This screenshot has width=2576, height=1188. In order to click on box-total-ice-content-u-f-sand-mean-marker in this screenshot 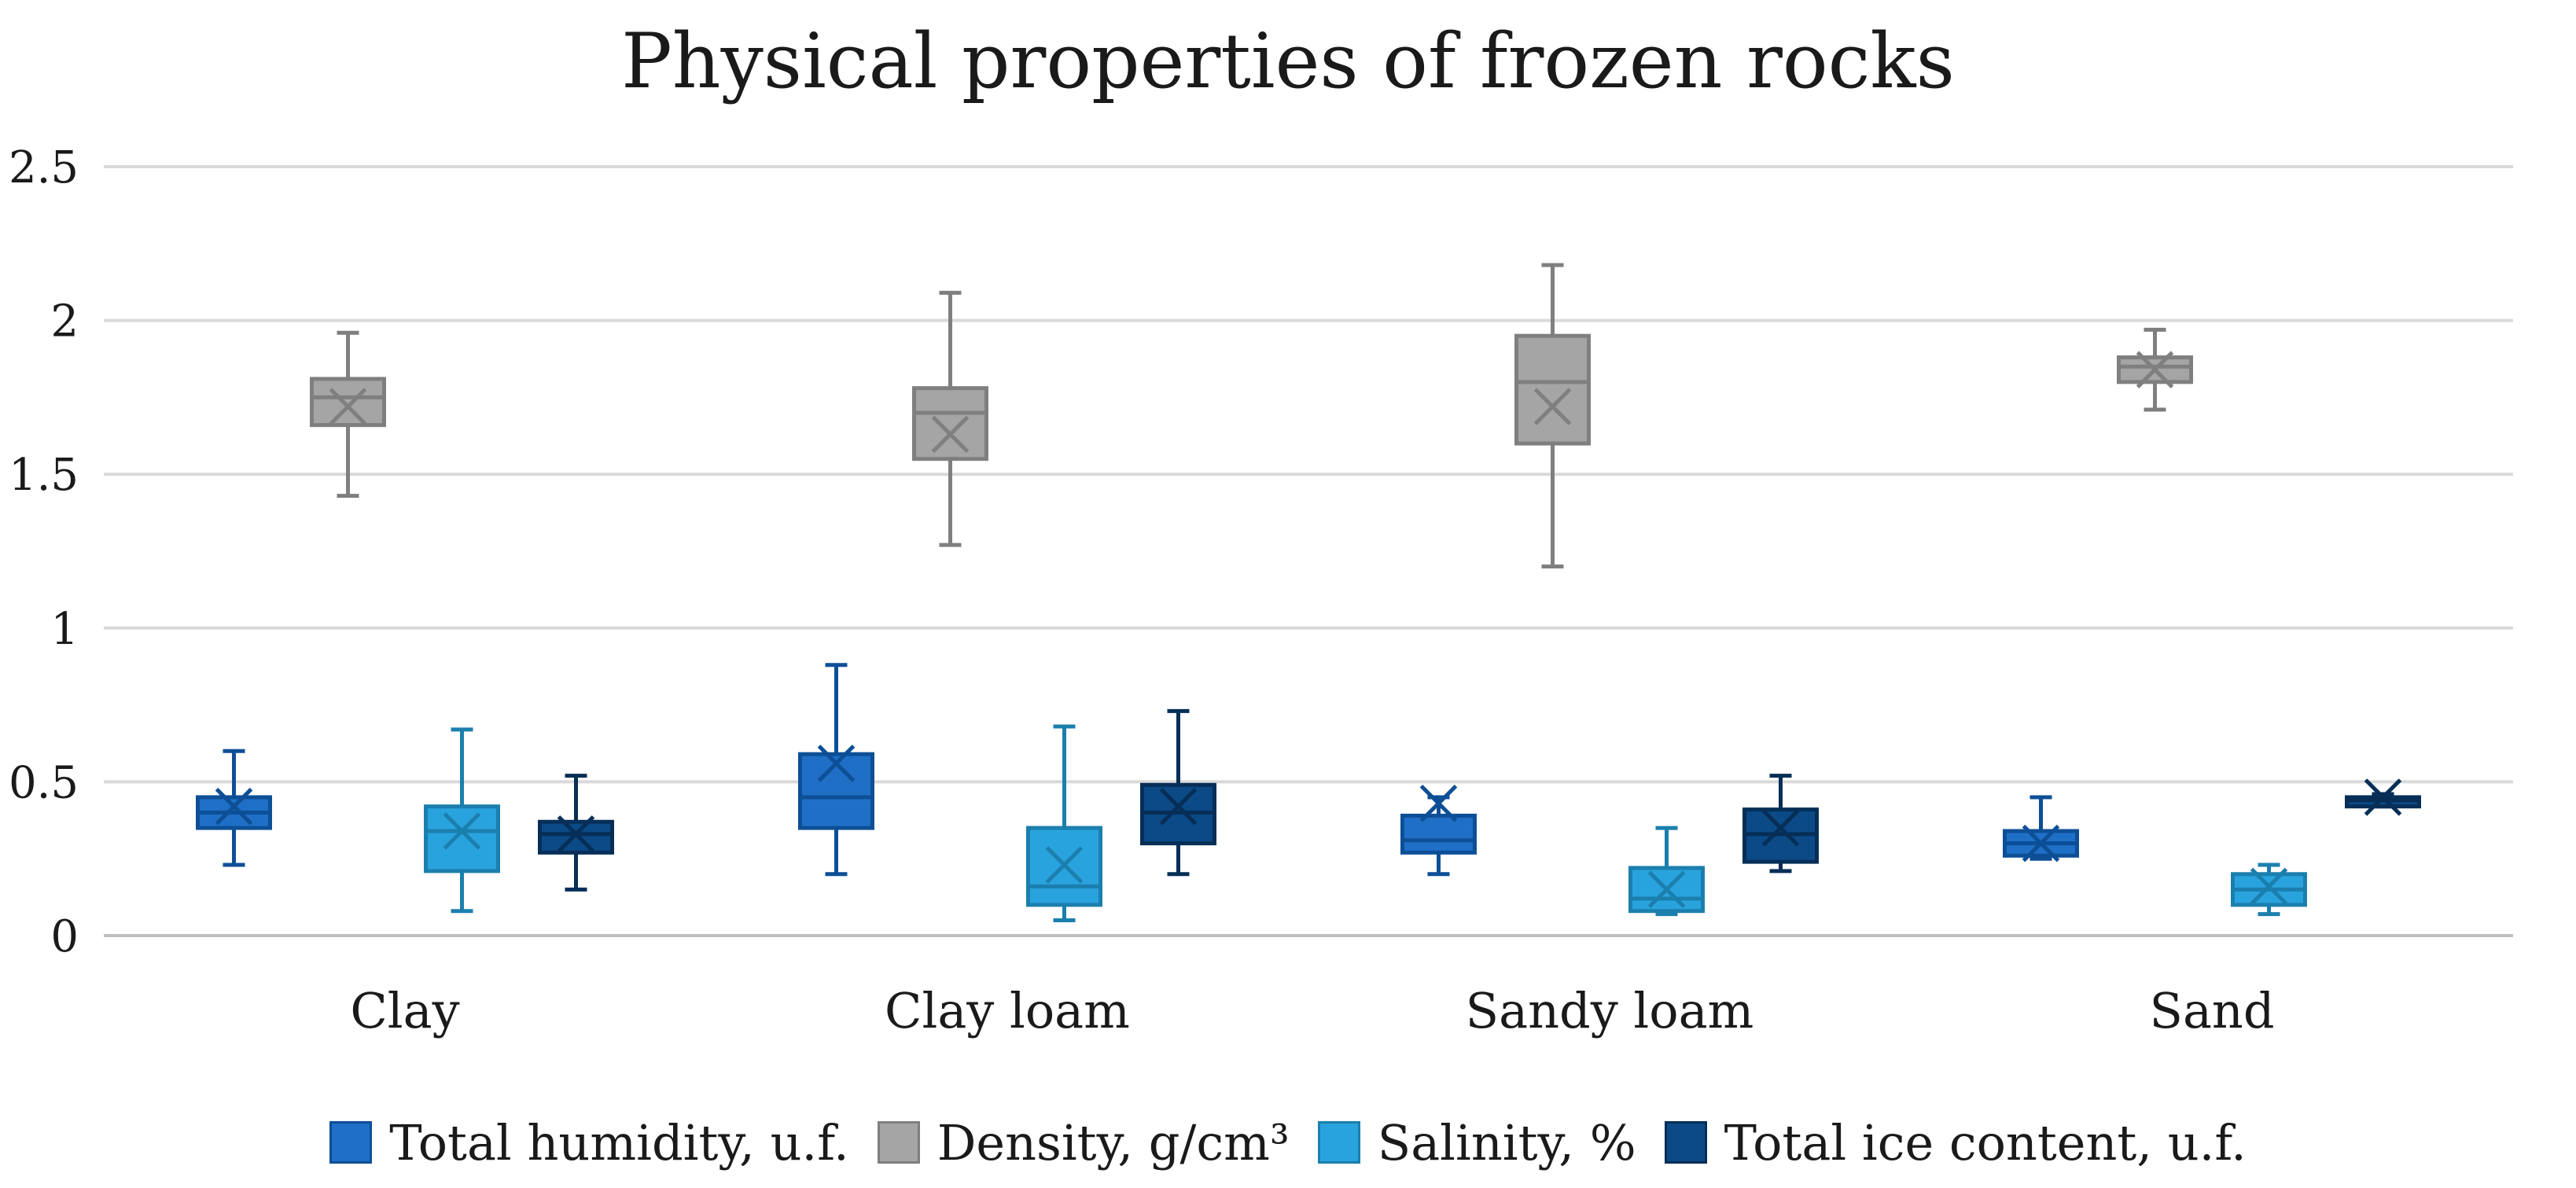, I will do `click(2383, 797)`.